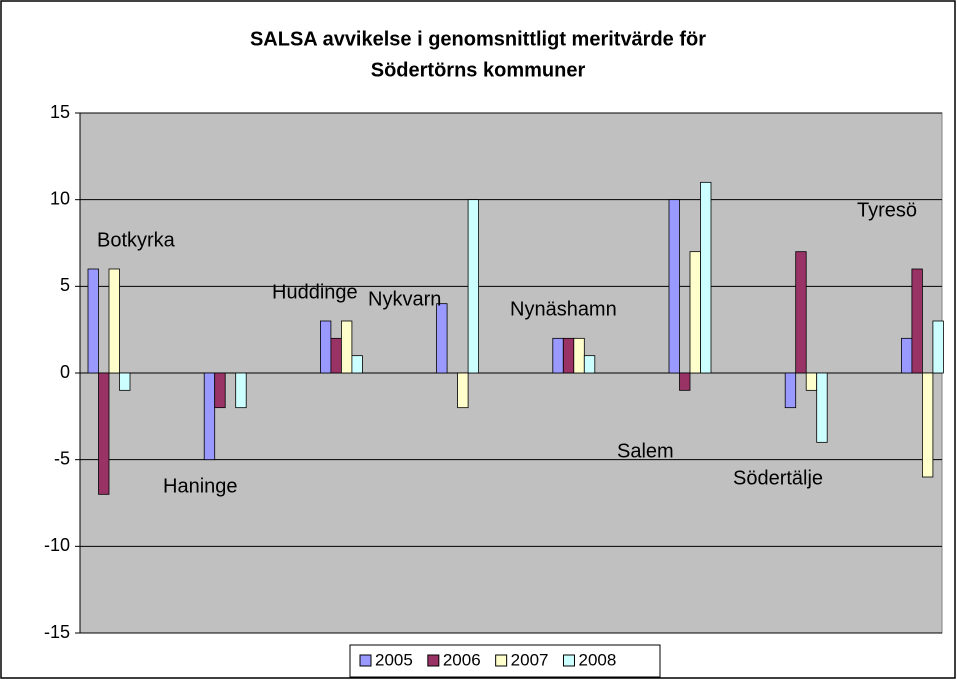  Describe the element at coordinates (404, 299) in the screenshot. I see `category-label: Nykvarn` at that location.